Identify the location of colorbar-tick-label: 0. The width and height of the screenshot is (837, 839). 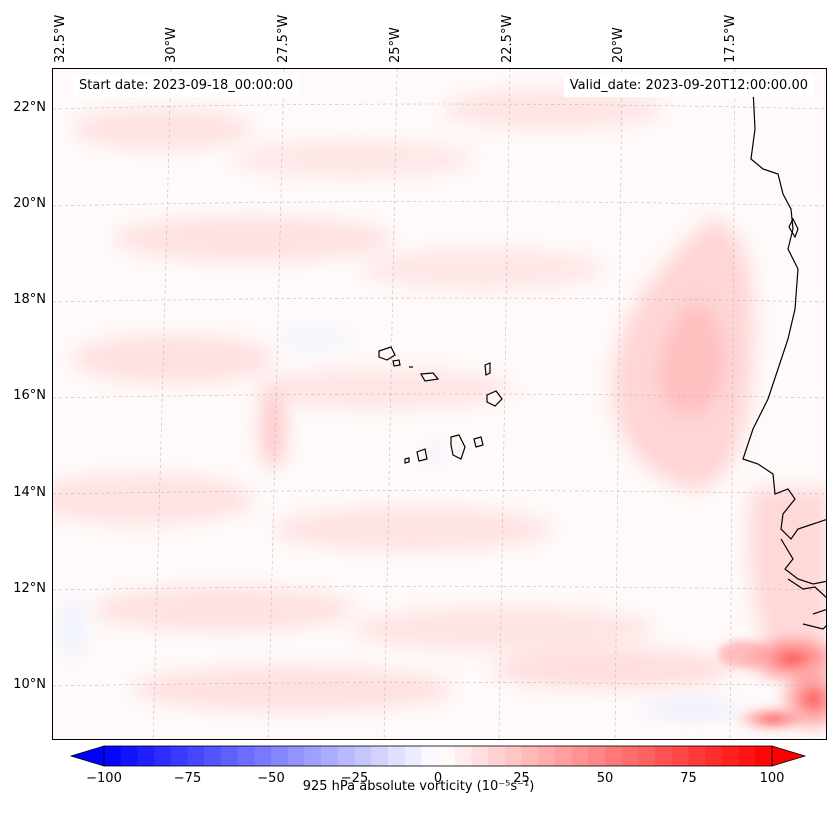
(438, 778).